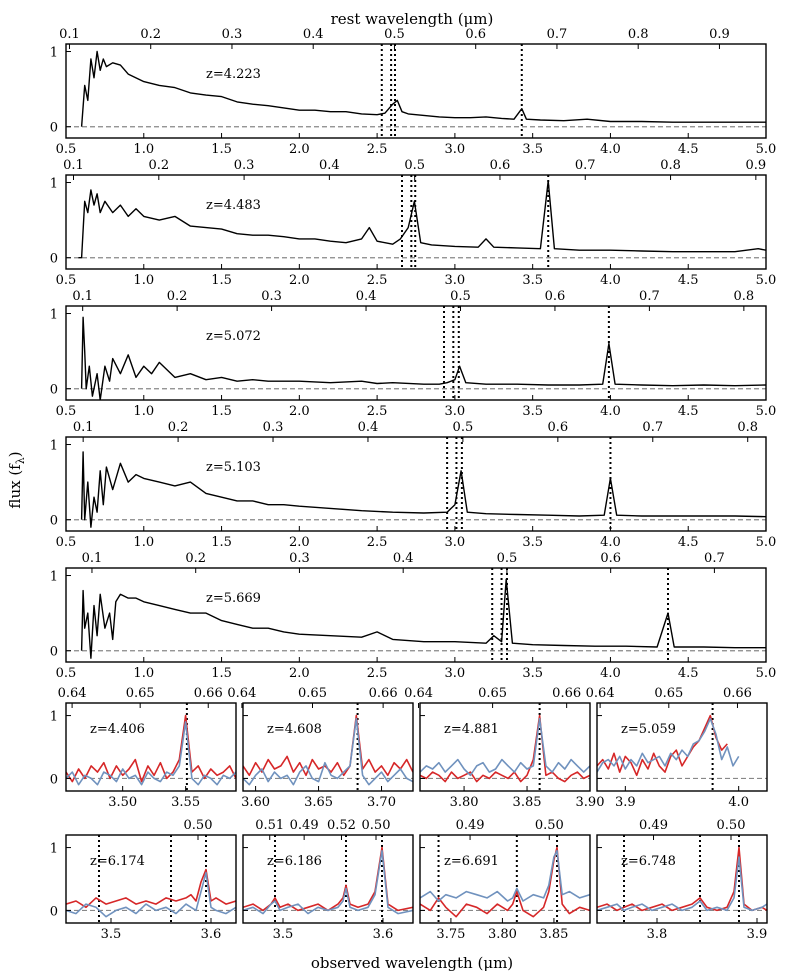 This screenshot has height=979, width=789. What do you see at coordinates (117, 861) in the screenshot?
I see `redshift-label: z=6.174` at bounding box center [117, 861].